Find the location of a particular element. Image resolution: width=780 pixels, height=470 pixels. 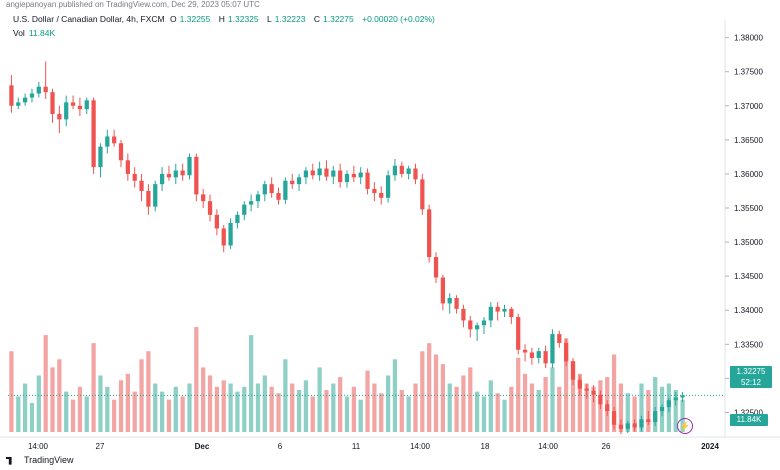

lightning-icon: ⚡ is located at coordinates (685, 426).